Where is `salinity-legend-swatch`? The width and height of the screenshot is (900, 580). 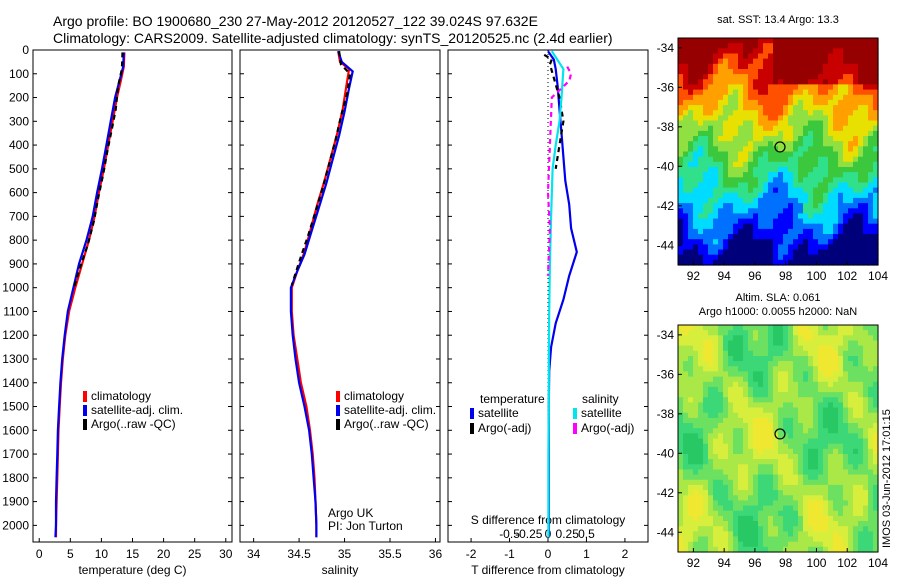
salinity-legend-swatch is located at coordinates (338, 410).